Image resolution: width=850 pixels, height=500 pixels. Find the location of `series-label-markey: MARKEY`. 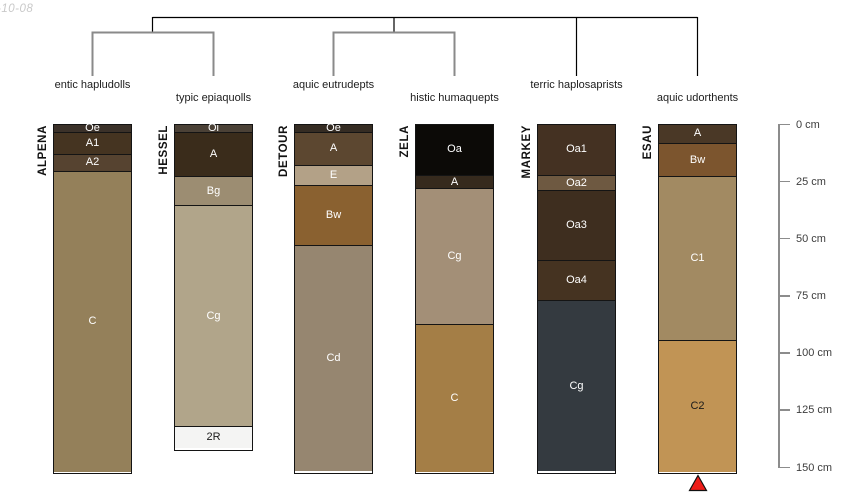

series-label-markey: MARKEY is located at coordinates (527, 151).